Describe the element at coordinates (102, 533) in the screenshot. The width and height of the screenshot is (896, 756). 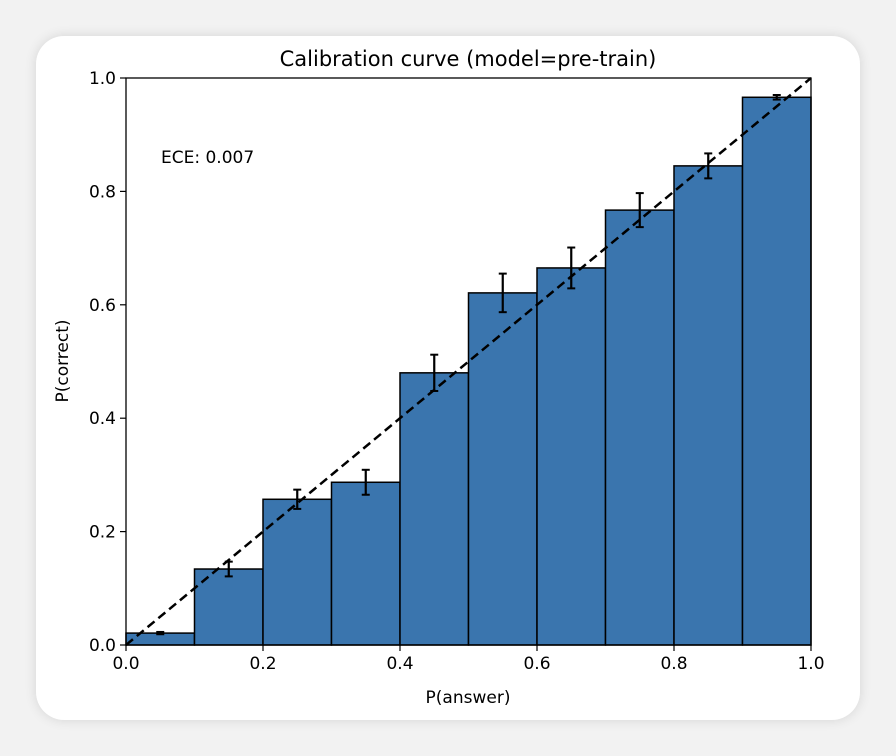
I see `y-tick-label: 0.2` at that location.